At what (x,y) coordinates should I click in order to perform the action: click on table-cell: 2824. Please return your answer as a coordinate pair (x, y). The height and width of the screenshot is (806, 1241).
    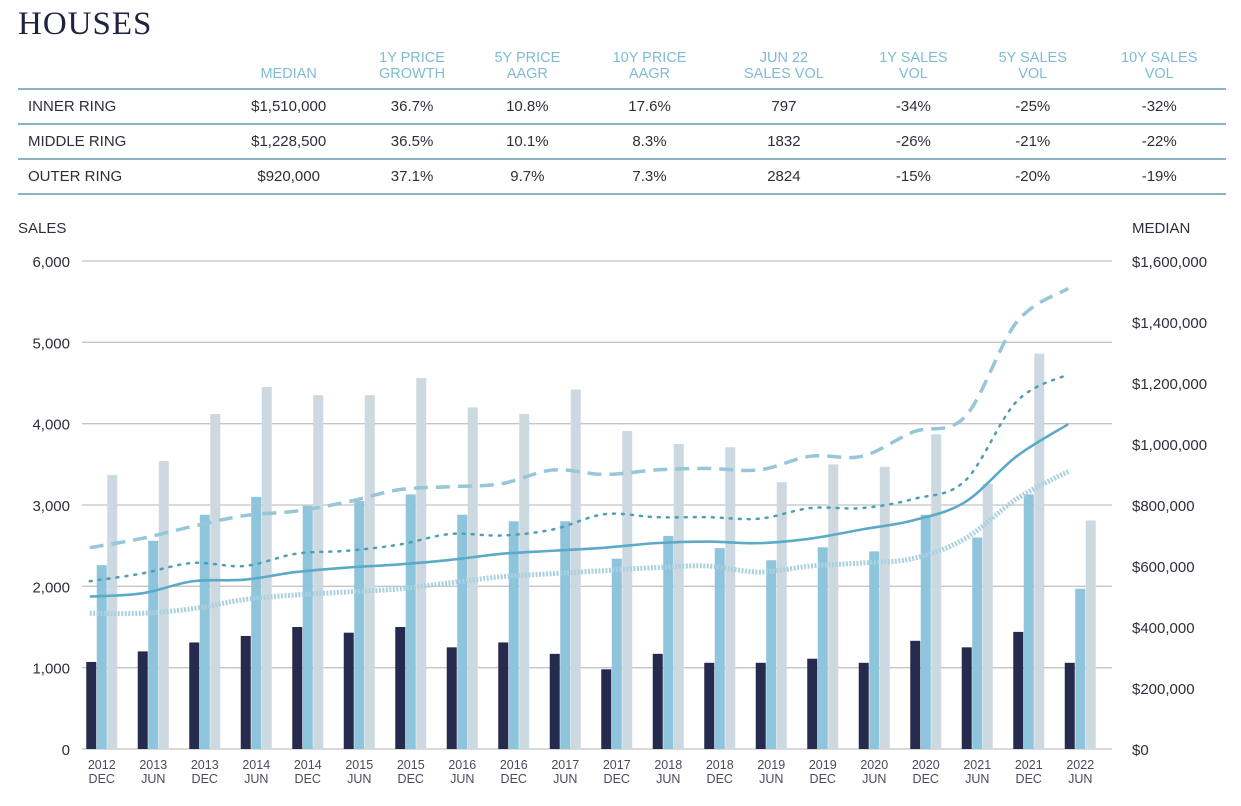
    Looking at the image, I should click on (784, 176).